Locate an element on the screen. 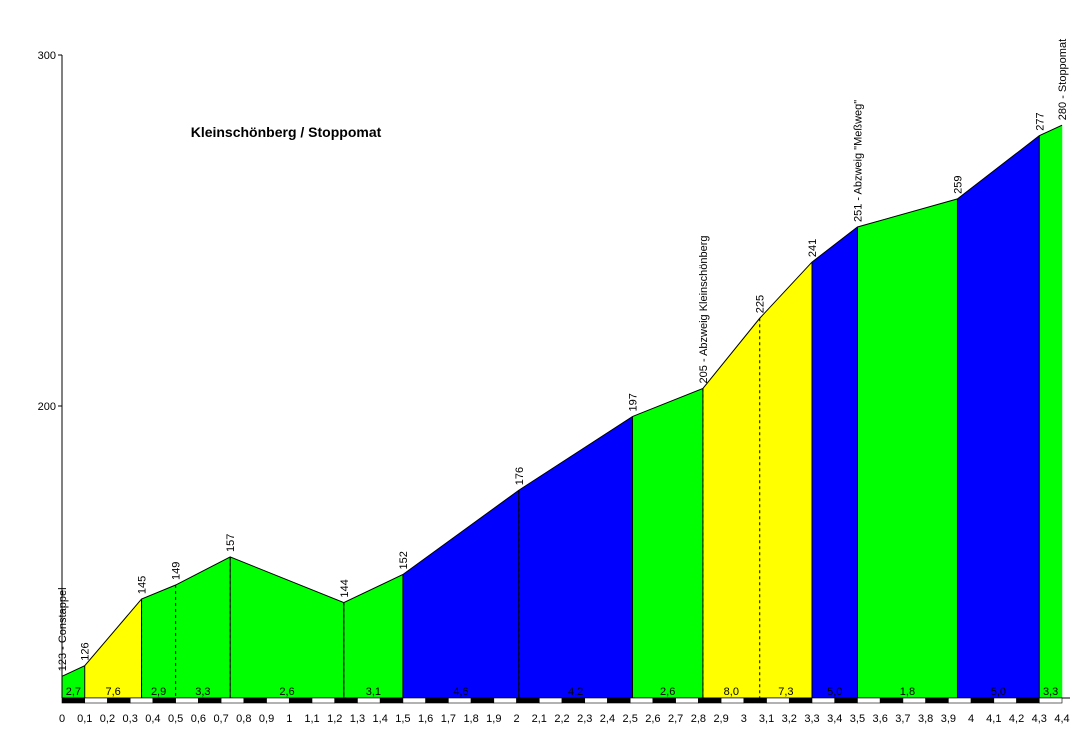 The image size is (1083, 738). elevation-point-label: 176 is located at coordinates (520, 476).